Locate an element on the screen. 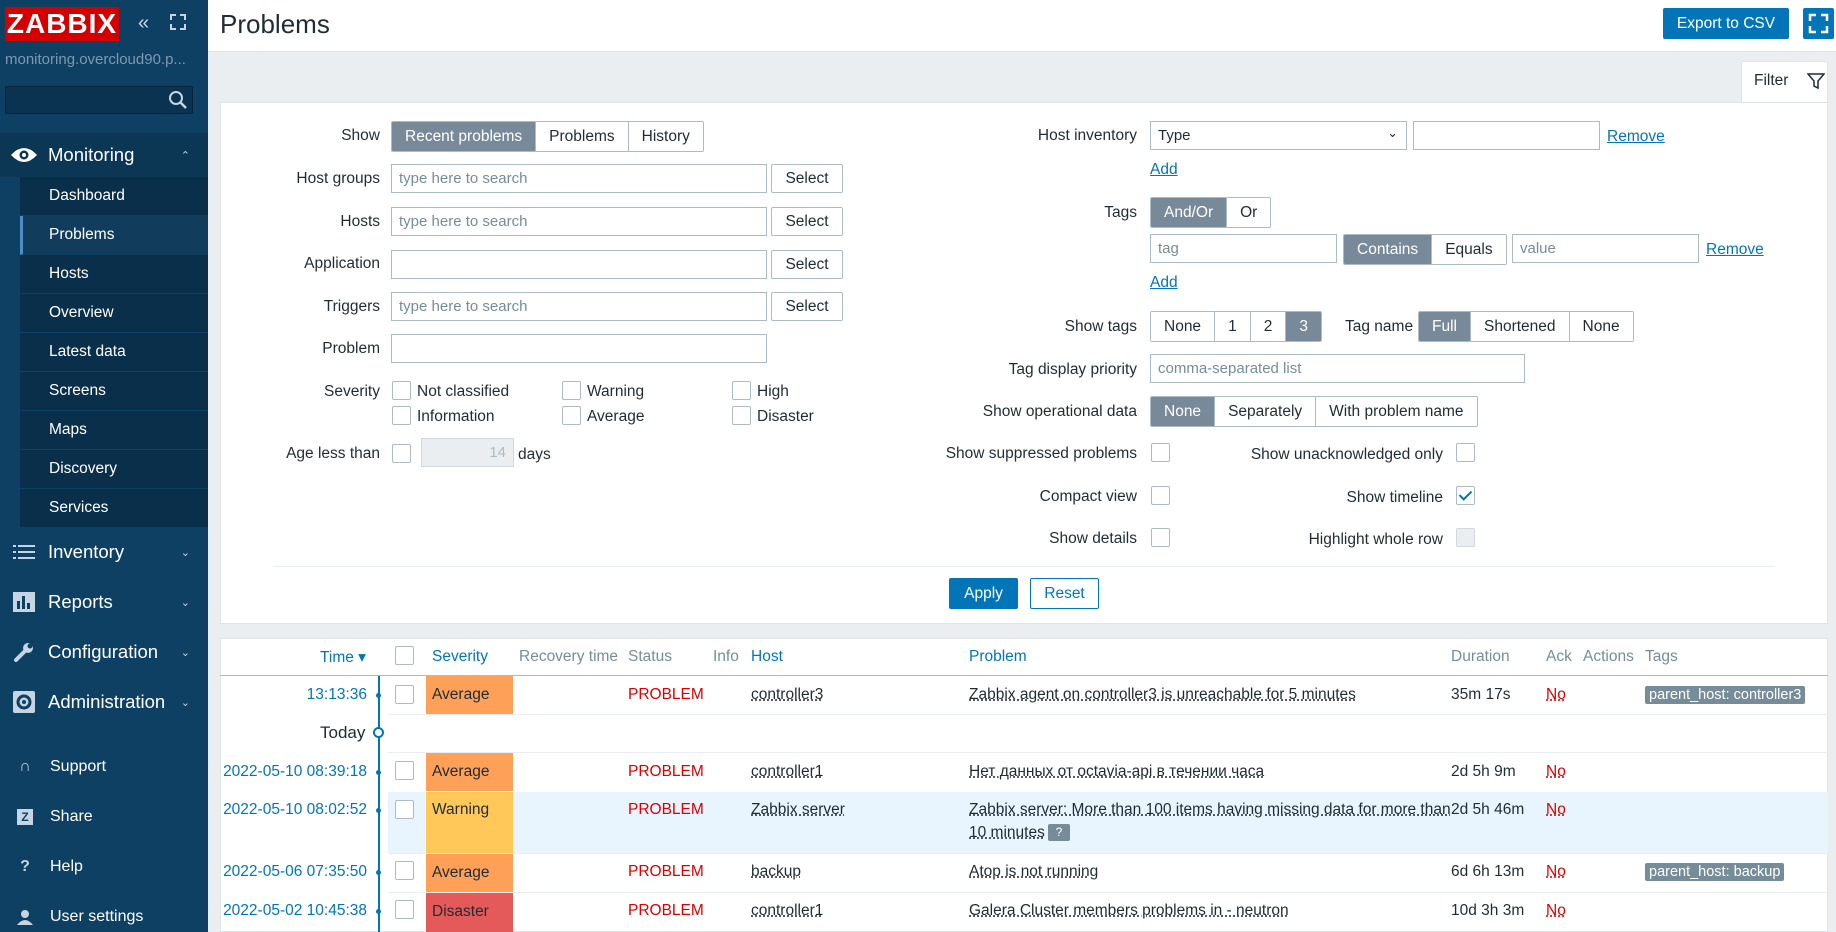  tag-input: tag is located at coordinates (1243, 248).